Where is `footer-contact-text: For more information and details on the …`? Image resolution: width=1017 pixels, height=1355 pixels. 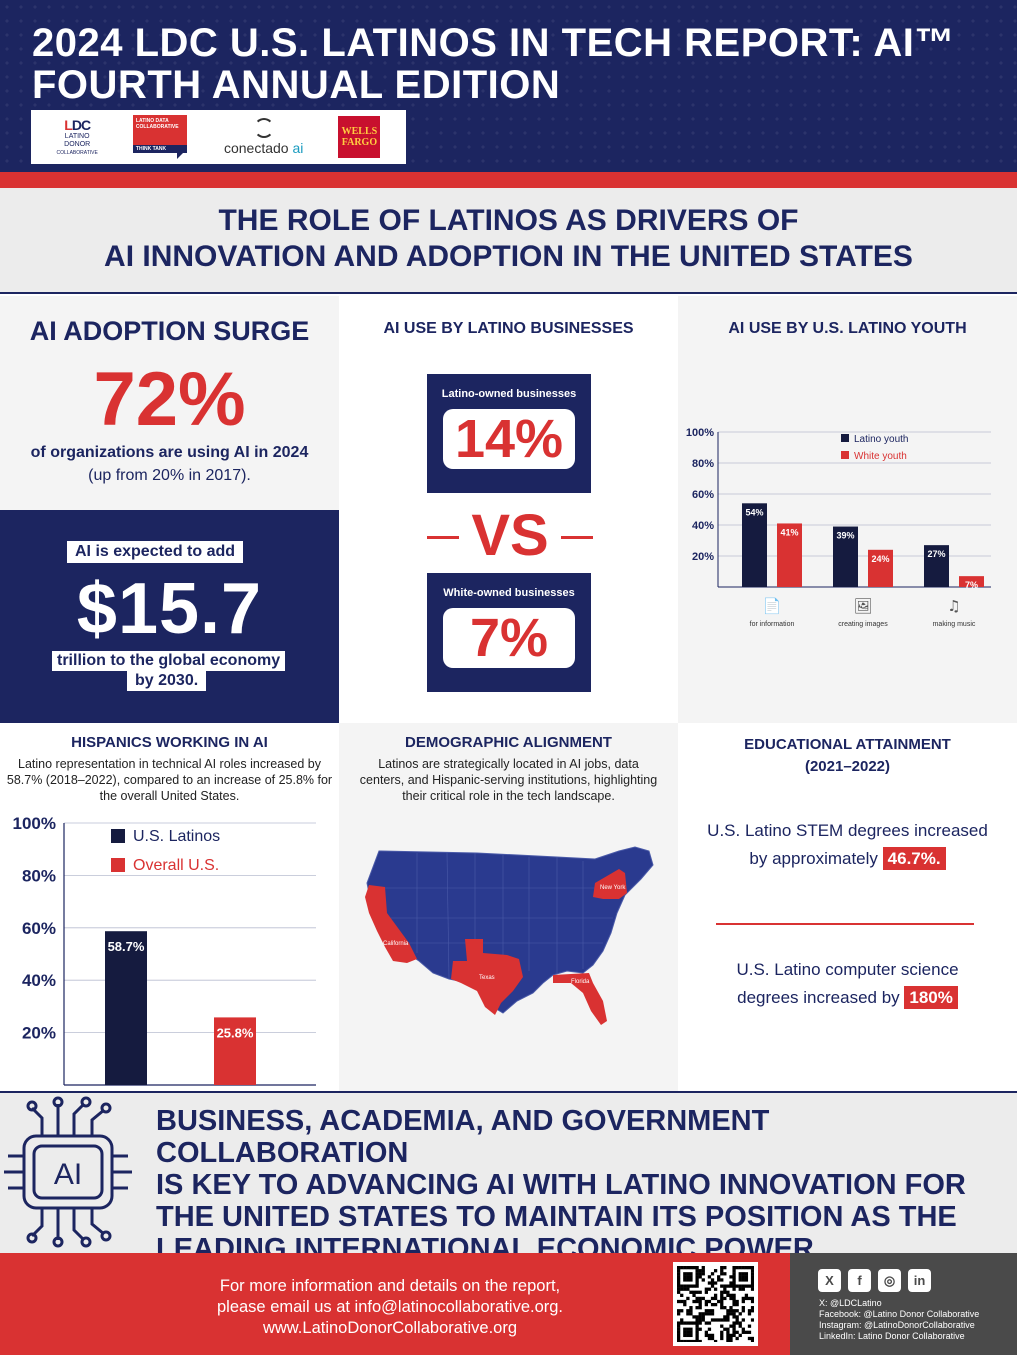
footer-contact-text: For more information and details on the … is located at coordinates (390, 1307).